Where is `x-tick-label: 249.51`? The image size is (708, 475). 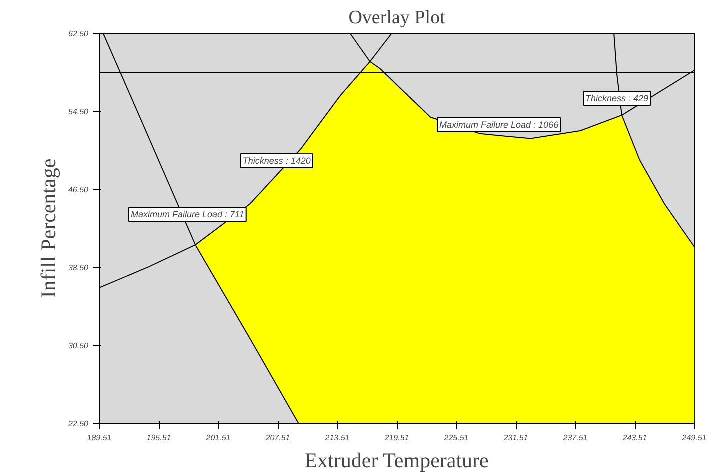
x-tick-label: 249.51 is located at coordinates (694, 438).